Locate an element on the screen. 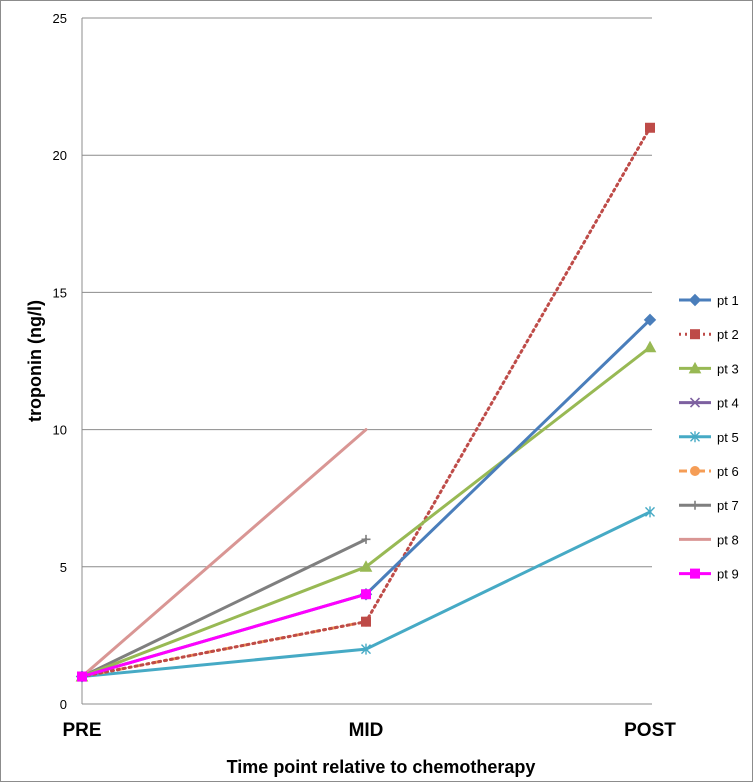  legend-label: pt 7 is located at coordinates (728, 505).